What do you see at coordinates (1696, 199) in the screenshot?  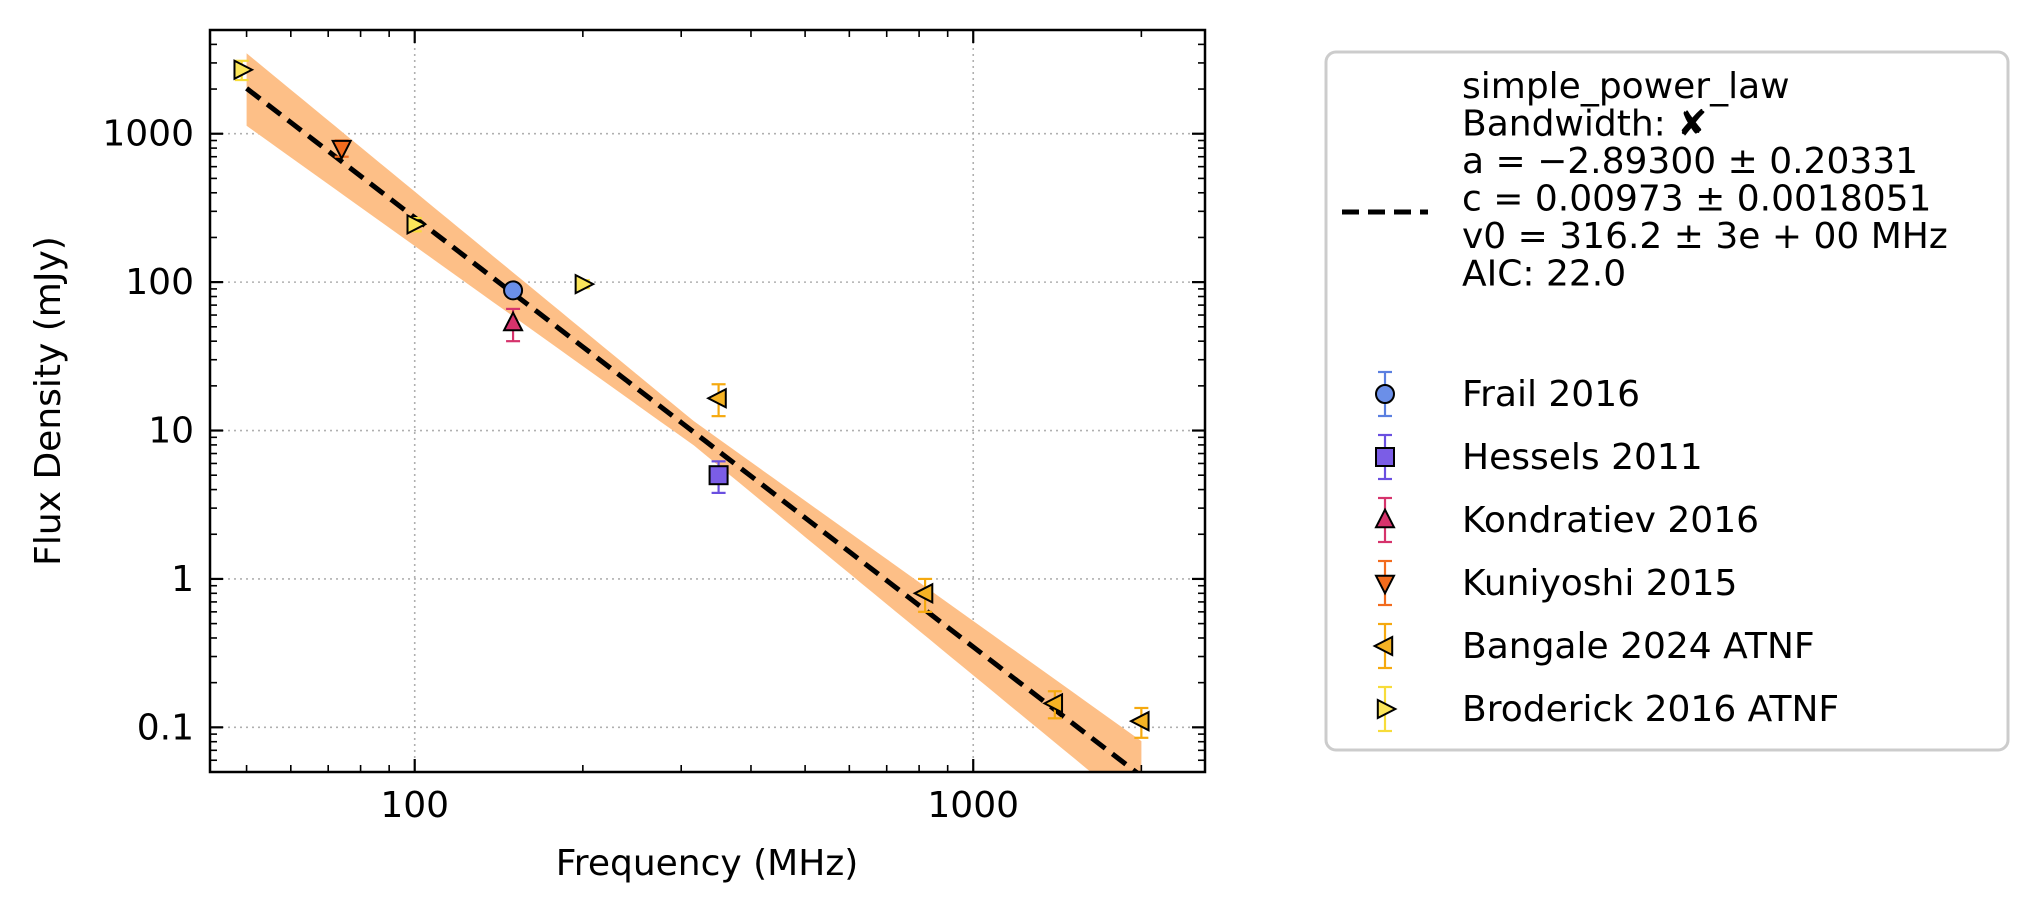 I see `legend-fit-line-3: c = 0.00973 ± 0.0018051` at bounding box center [1696, 199].